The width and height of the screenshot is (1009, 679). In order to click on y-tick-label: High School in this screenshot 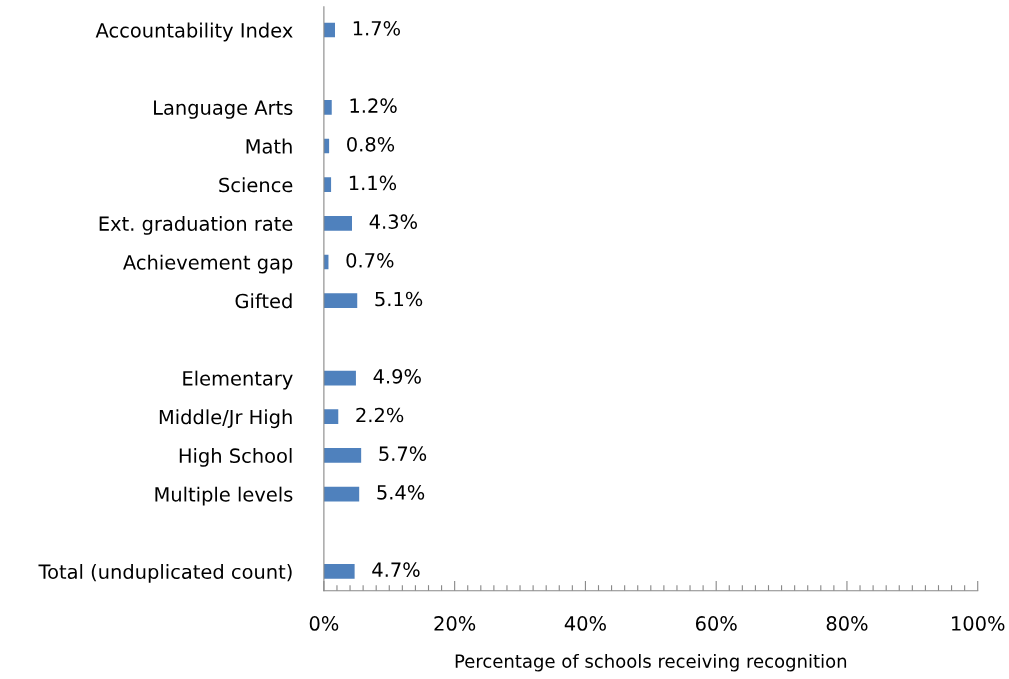, I will do `click(235, 457)`.